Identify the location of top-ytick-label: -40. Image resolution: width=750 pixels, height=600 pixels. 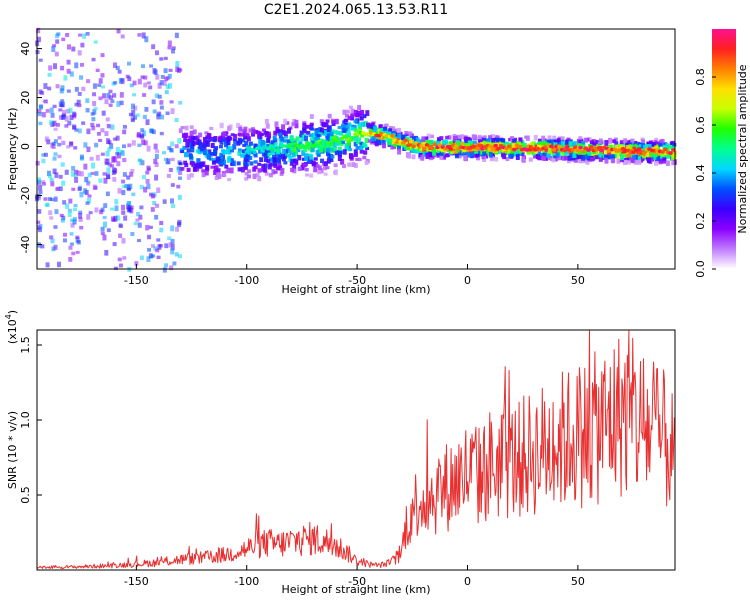
(25, 245).